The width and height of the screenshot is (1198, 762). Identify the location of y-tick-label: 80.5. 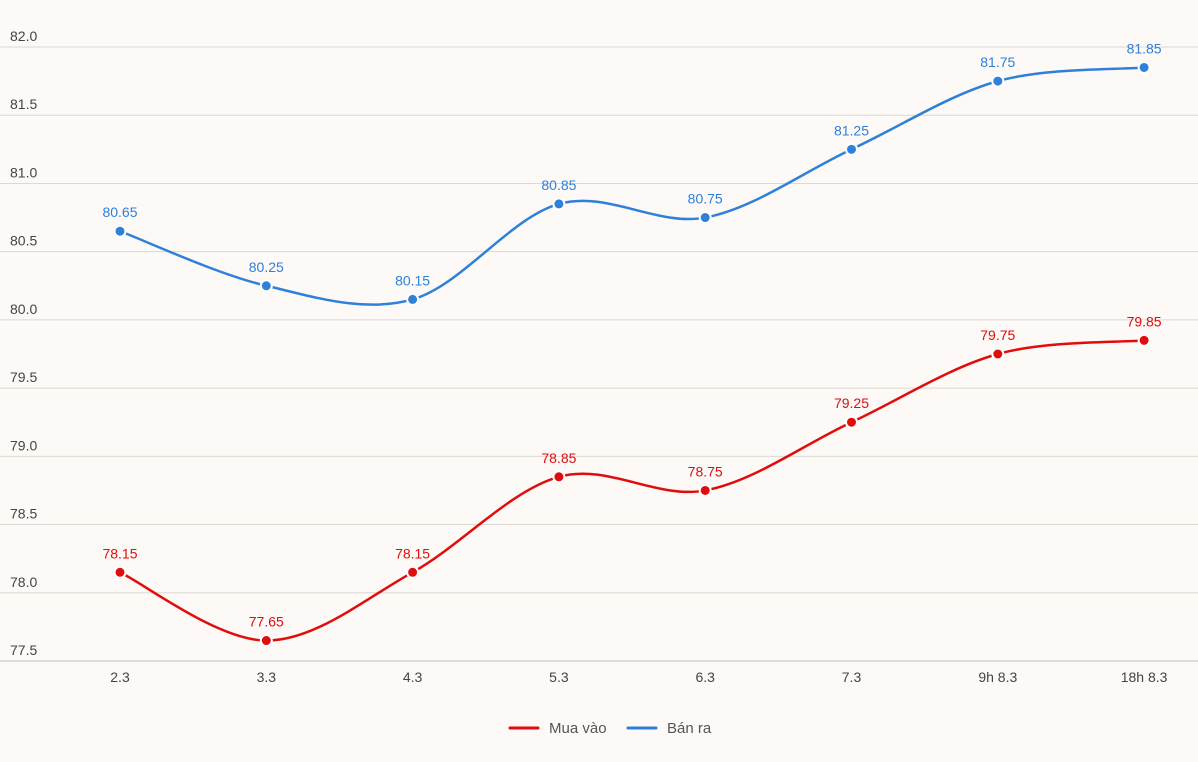
(23, 241).